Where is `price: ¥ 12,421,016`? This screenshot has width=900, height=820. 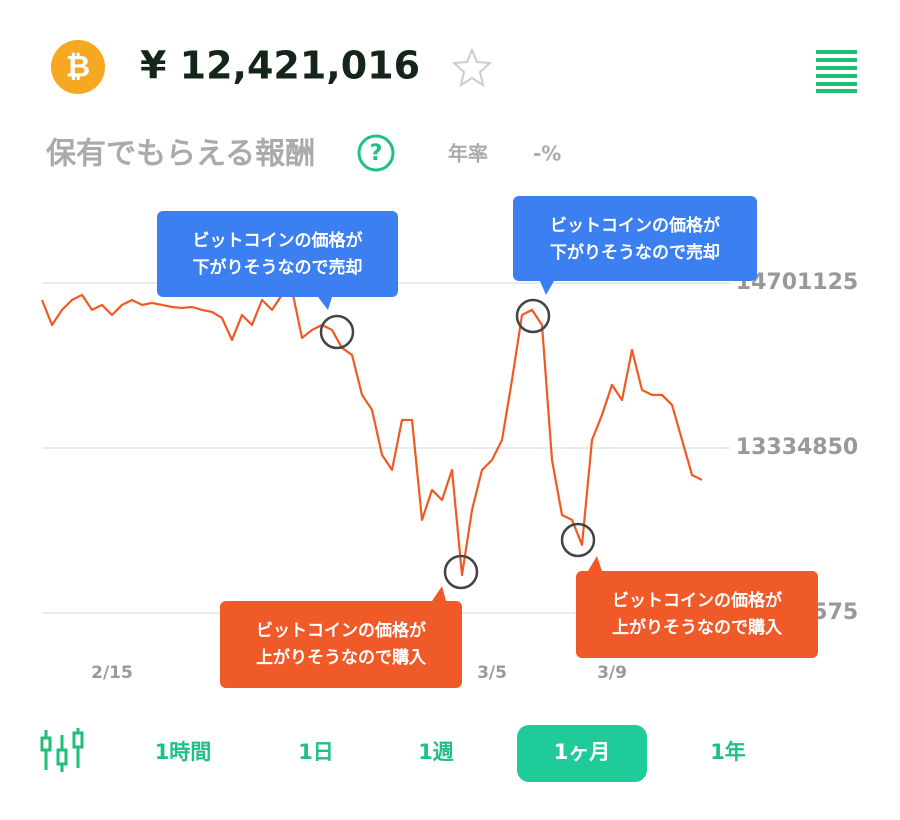 price: ¥ 12,421,016 is located at coordinates (280, 66).